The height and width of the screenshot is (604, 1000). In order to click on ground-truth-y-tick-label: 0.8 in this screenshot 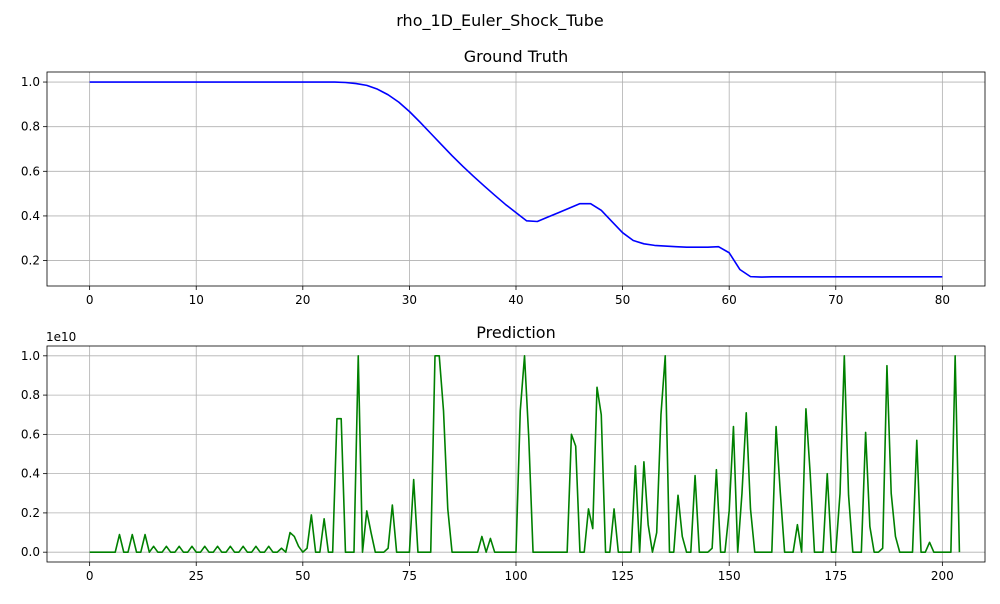, I will do `click(30, 127)`.